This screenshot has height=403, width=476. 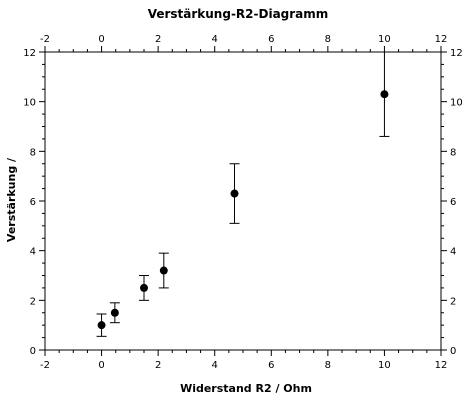 I want to click on x-tick-label-bottom: 0, so click(x=101, y=365).